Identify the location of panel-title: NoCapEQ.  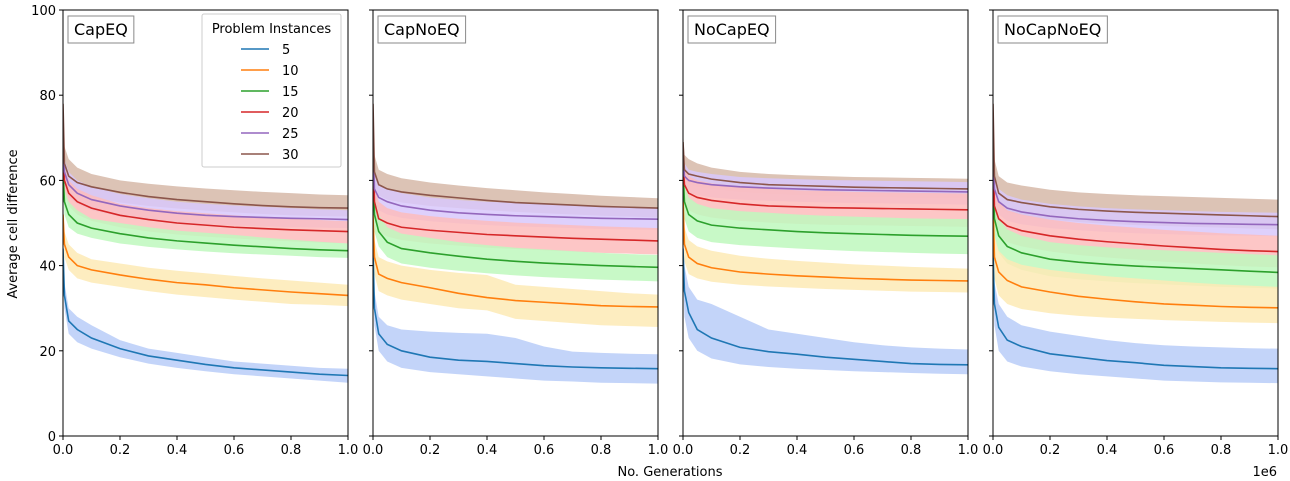
(732, 29).